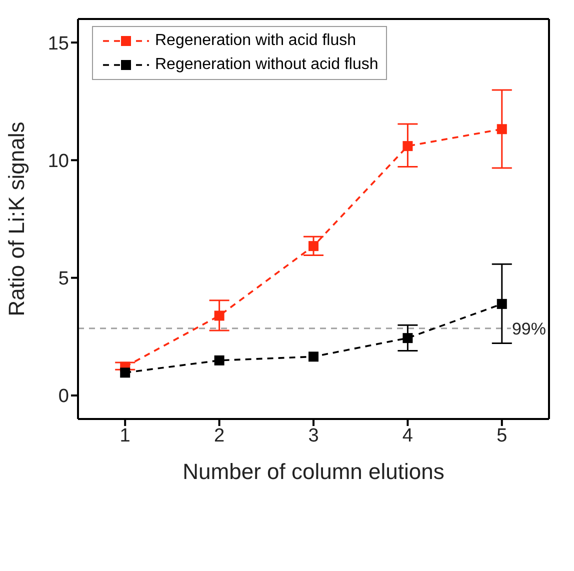 The height and width of the screenshot is (571, 574). What do you see at coordinates (266, 65) in the screenshot?
I see `legend-label: Regeneration without acid flush` at bounding box center [266, 65].